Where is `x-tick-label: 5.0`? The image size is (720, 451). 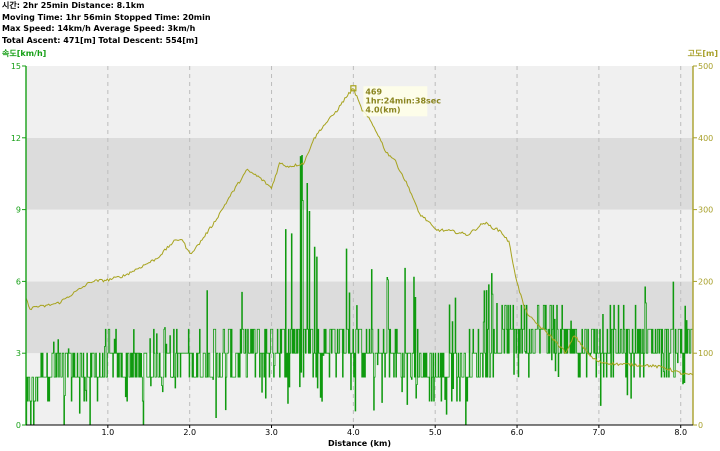 x-tick-label: 5.0 is located at coordinates (435, 432).